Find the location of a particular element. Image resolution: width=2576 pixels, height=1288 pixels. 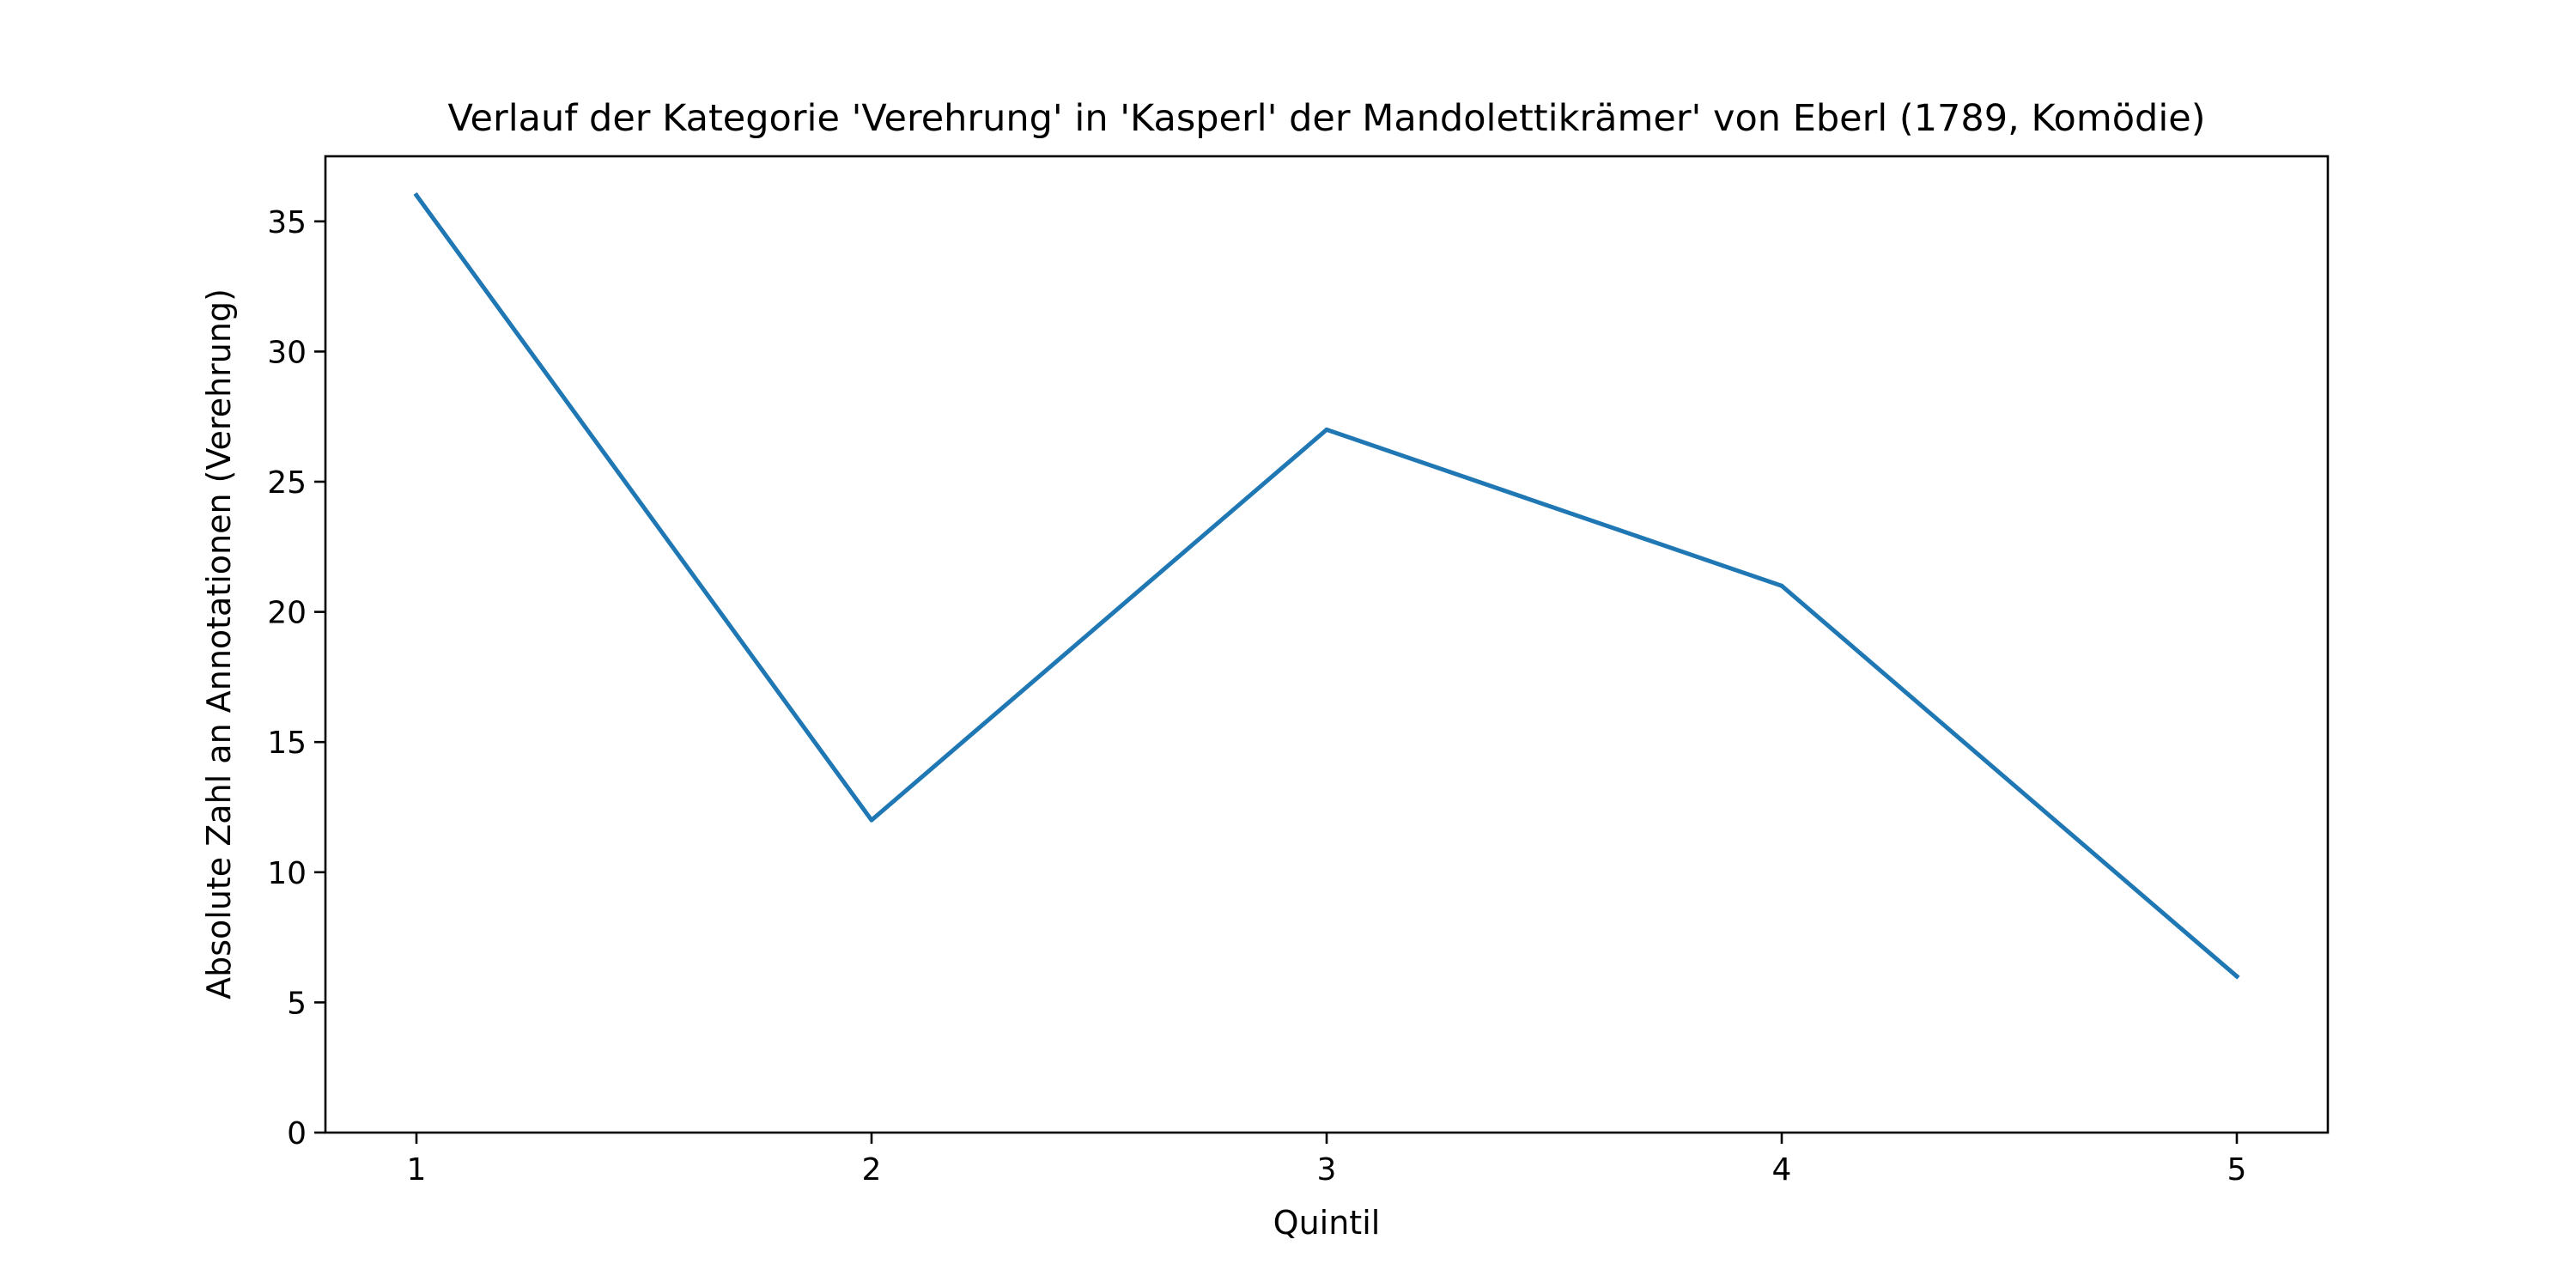

y-tick-label: 15 is located at coordinates (287, 744).